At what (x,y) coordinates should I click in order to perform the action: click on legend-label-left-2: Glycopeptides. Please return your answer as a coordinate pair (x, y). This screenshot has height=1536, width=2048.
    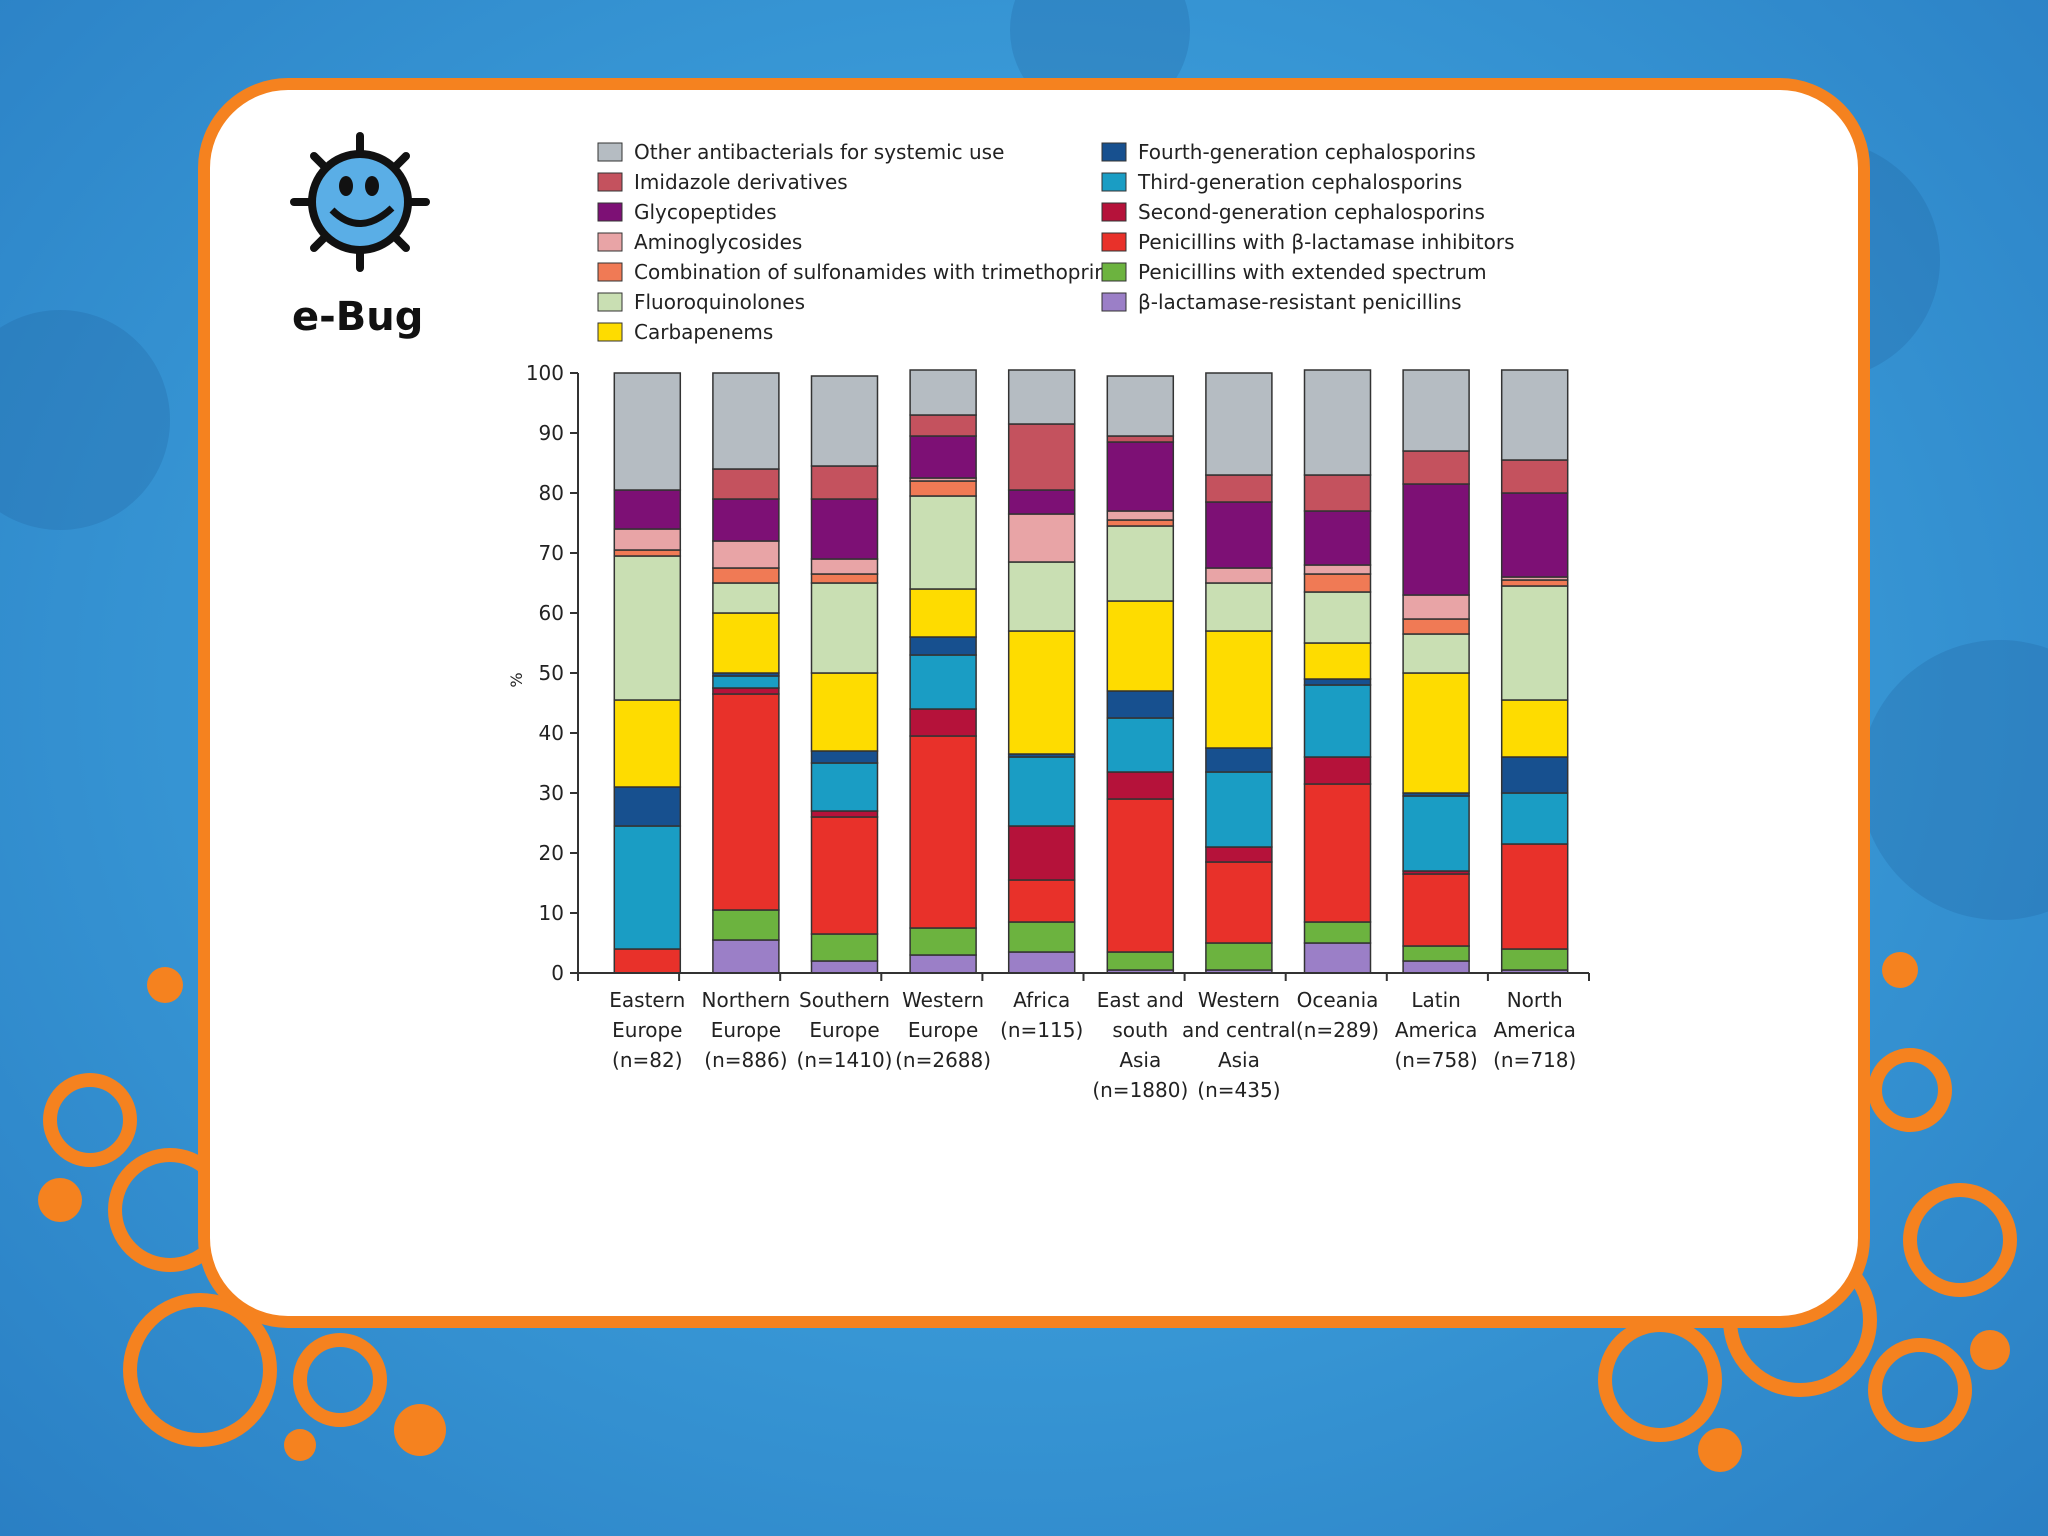
    Looking at the image, I should click on (705, 212).